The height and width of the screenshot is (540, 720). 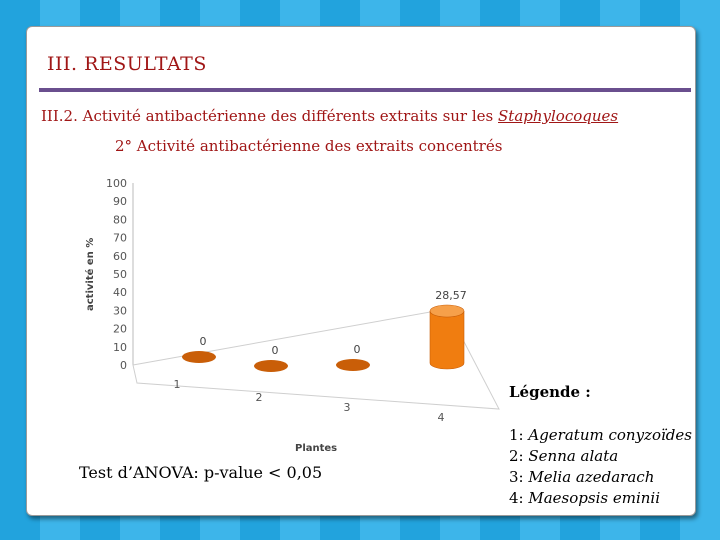 I want to click on title-underline, so click(x=365, y=90).